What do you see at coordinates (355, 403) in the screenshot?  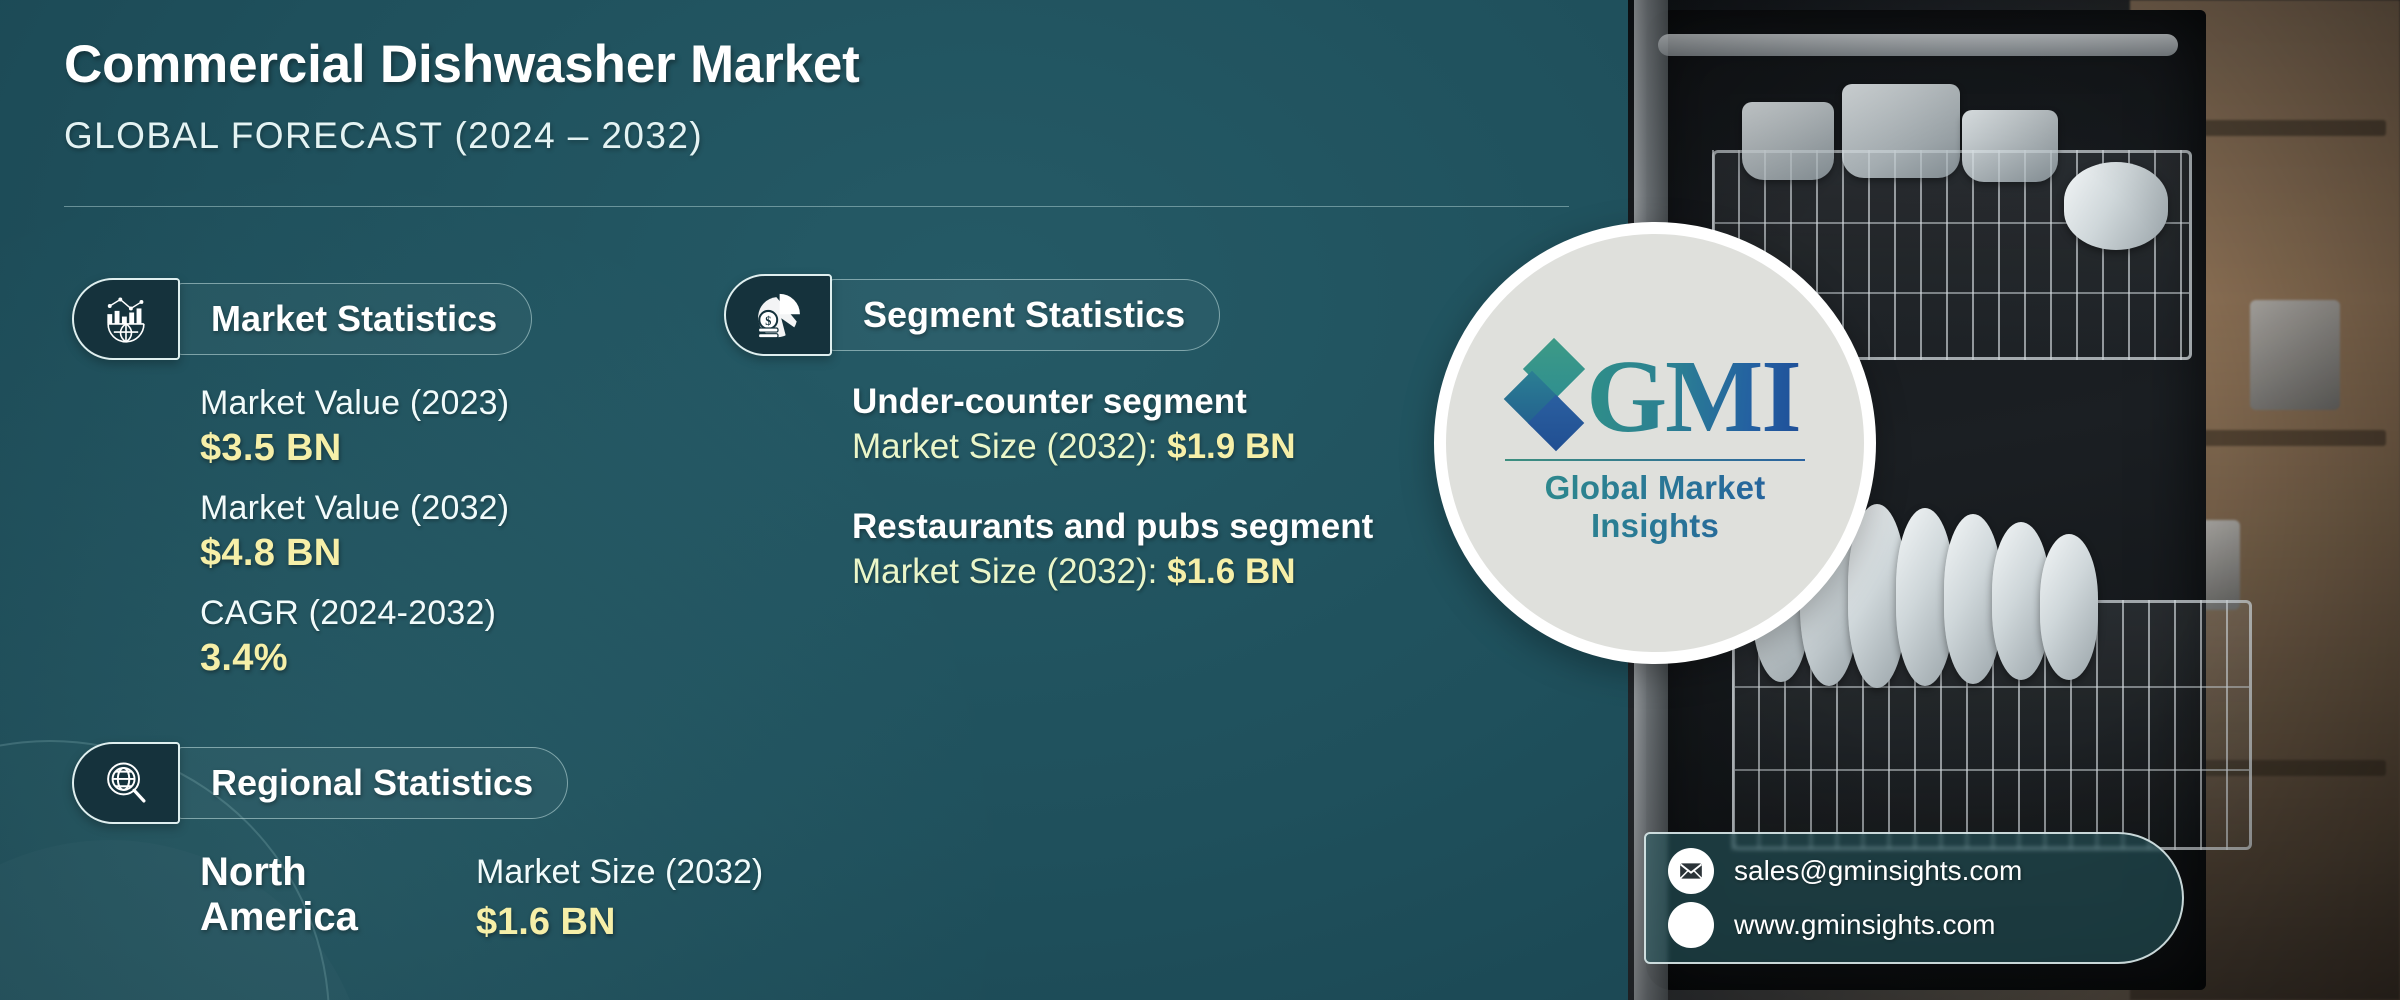 I see `stat-label: Market Value (2023)` at bounding box center [355, 403].